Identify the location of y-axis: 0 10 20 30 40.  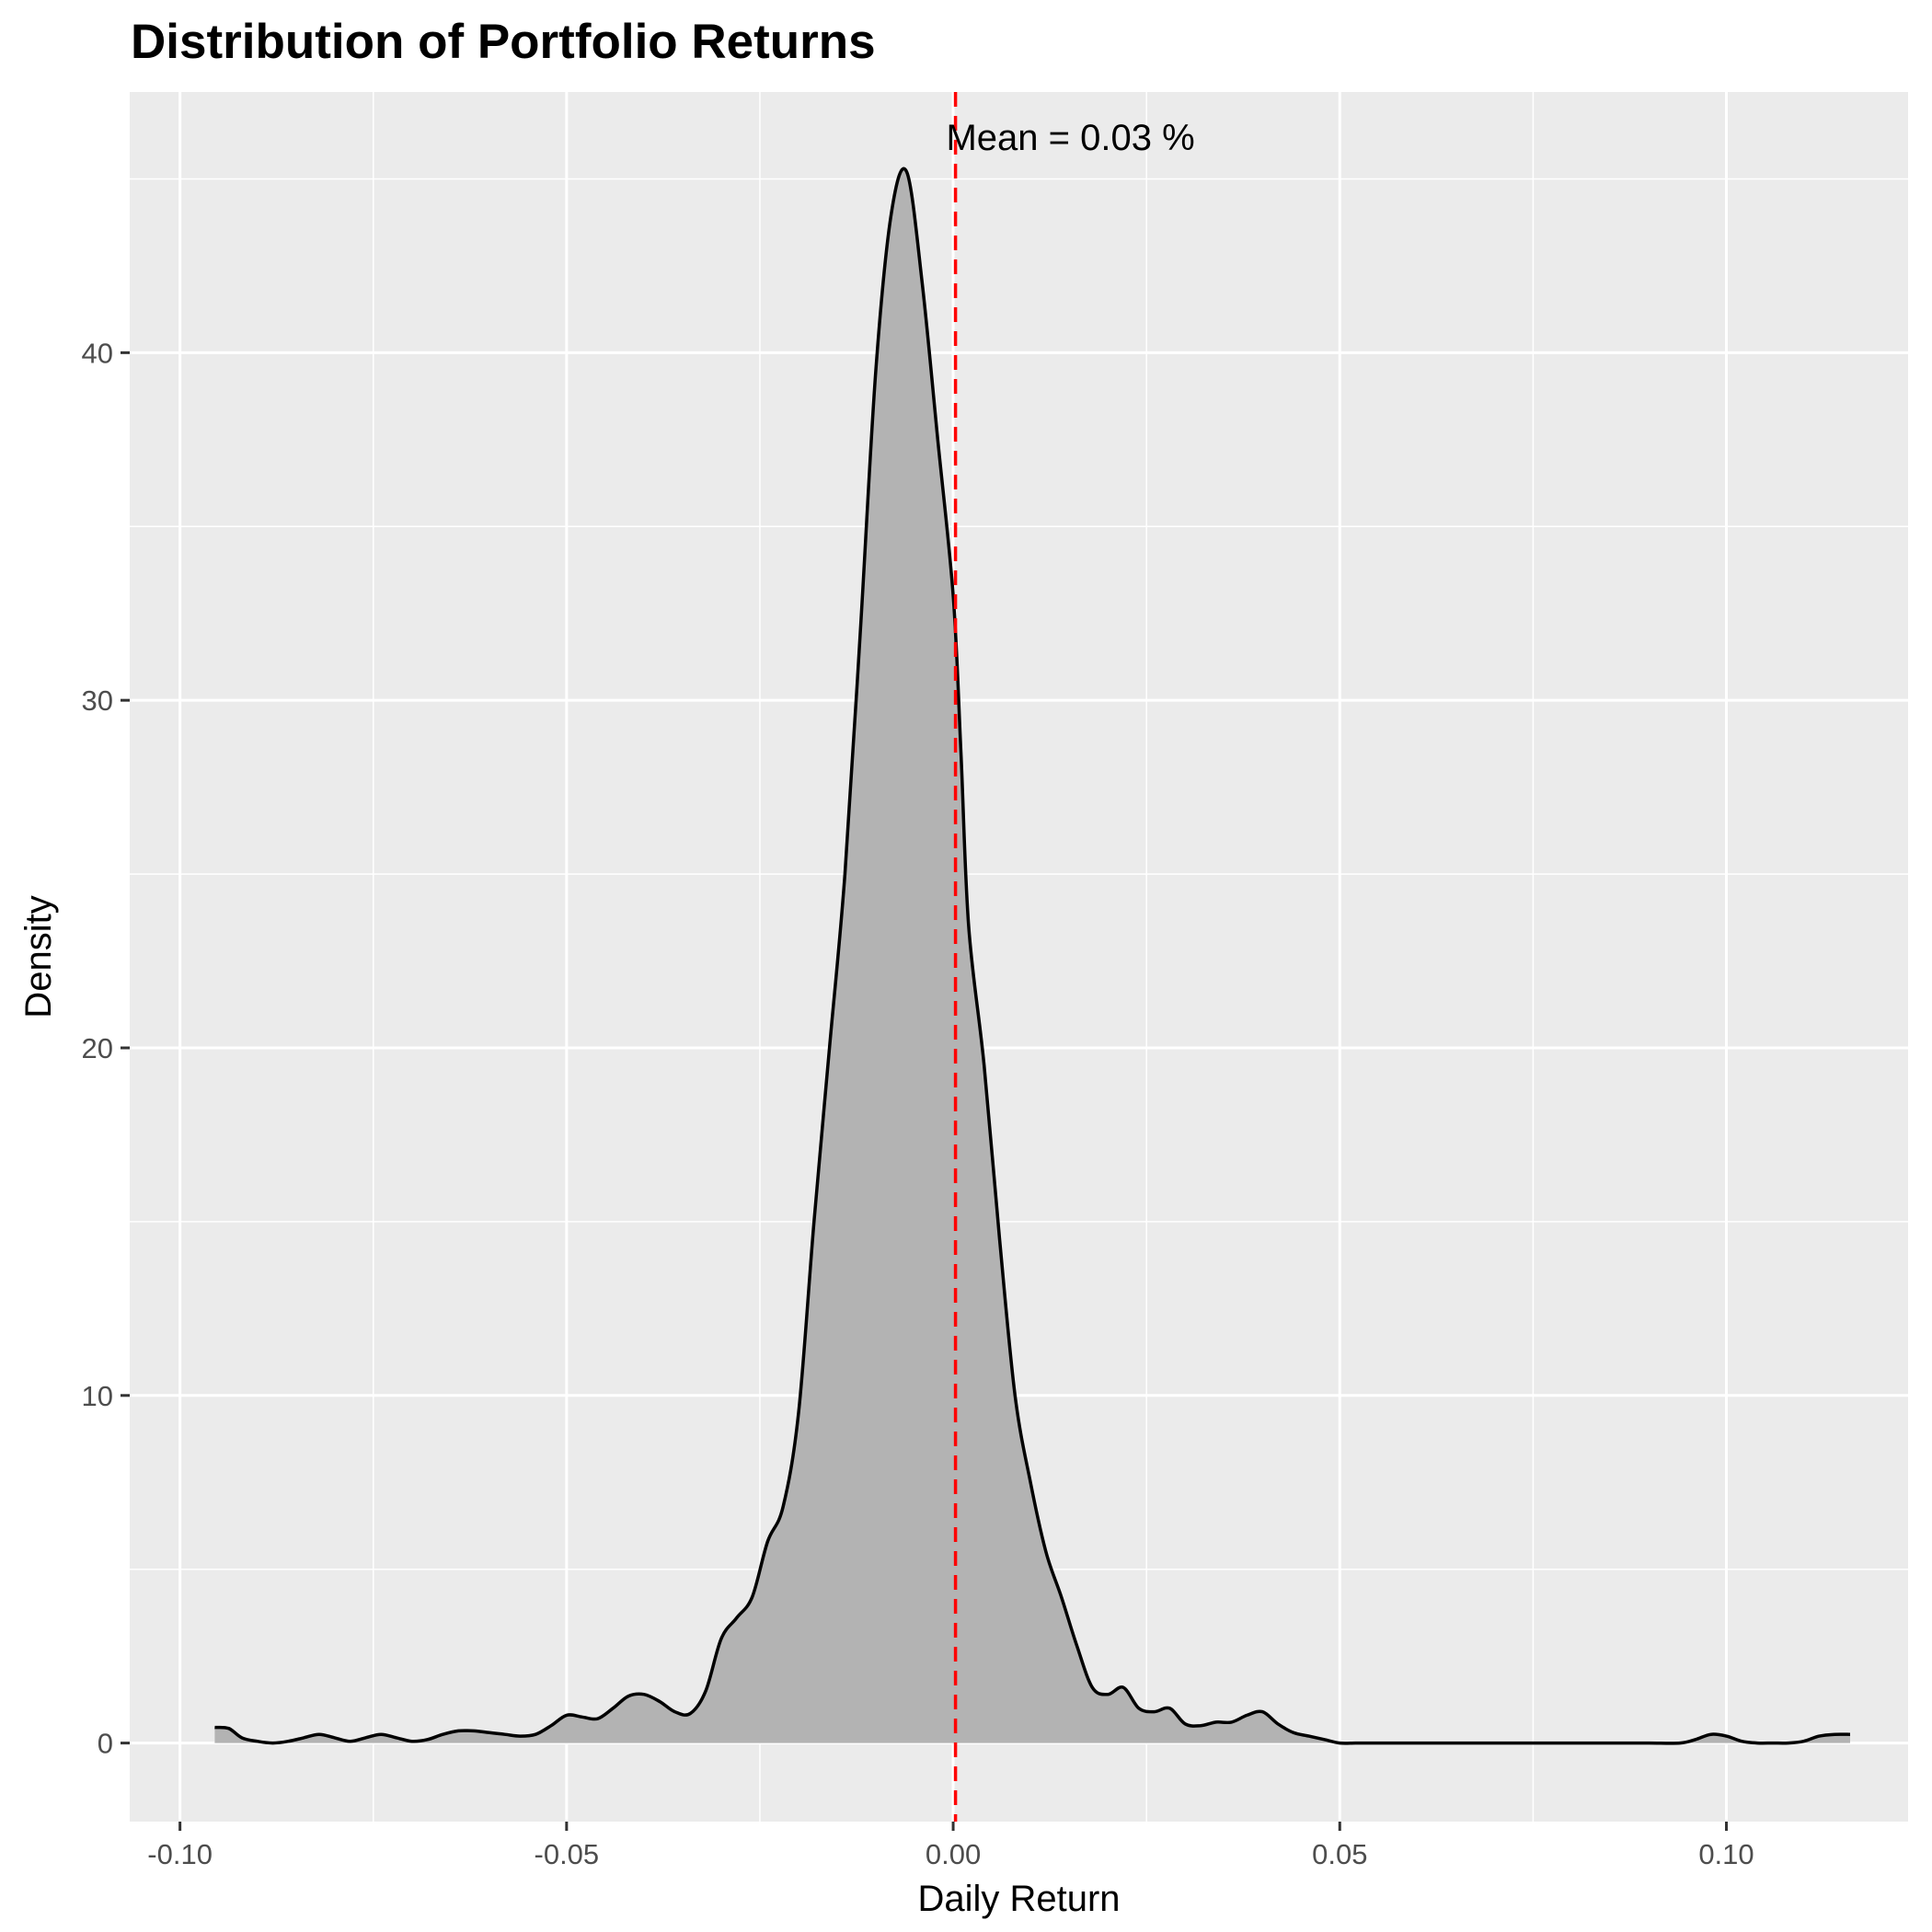
(106, 1048).